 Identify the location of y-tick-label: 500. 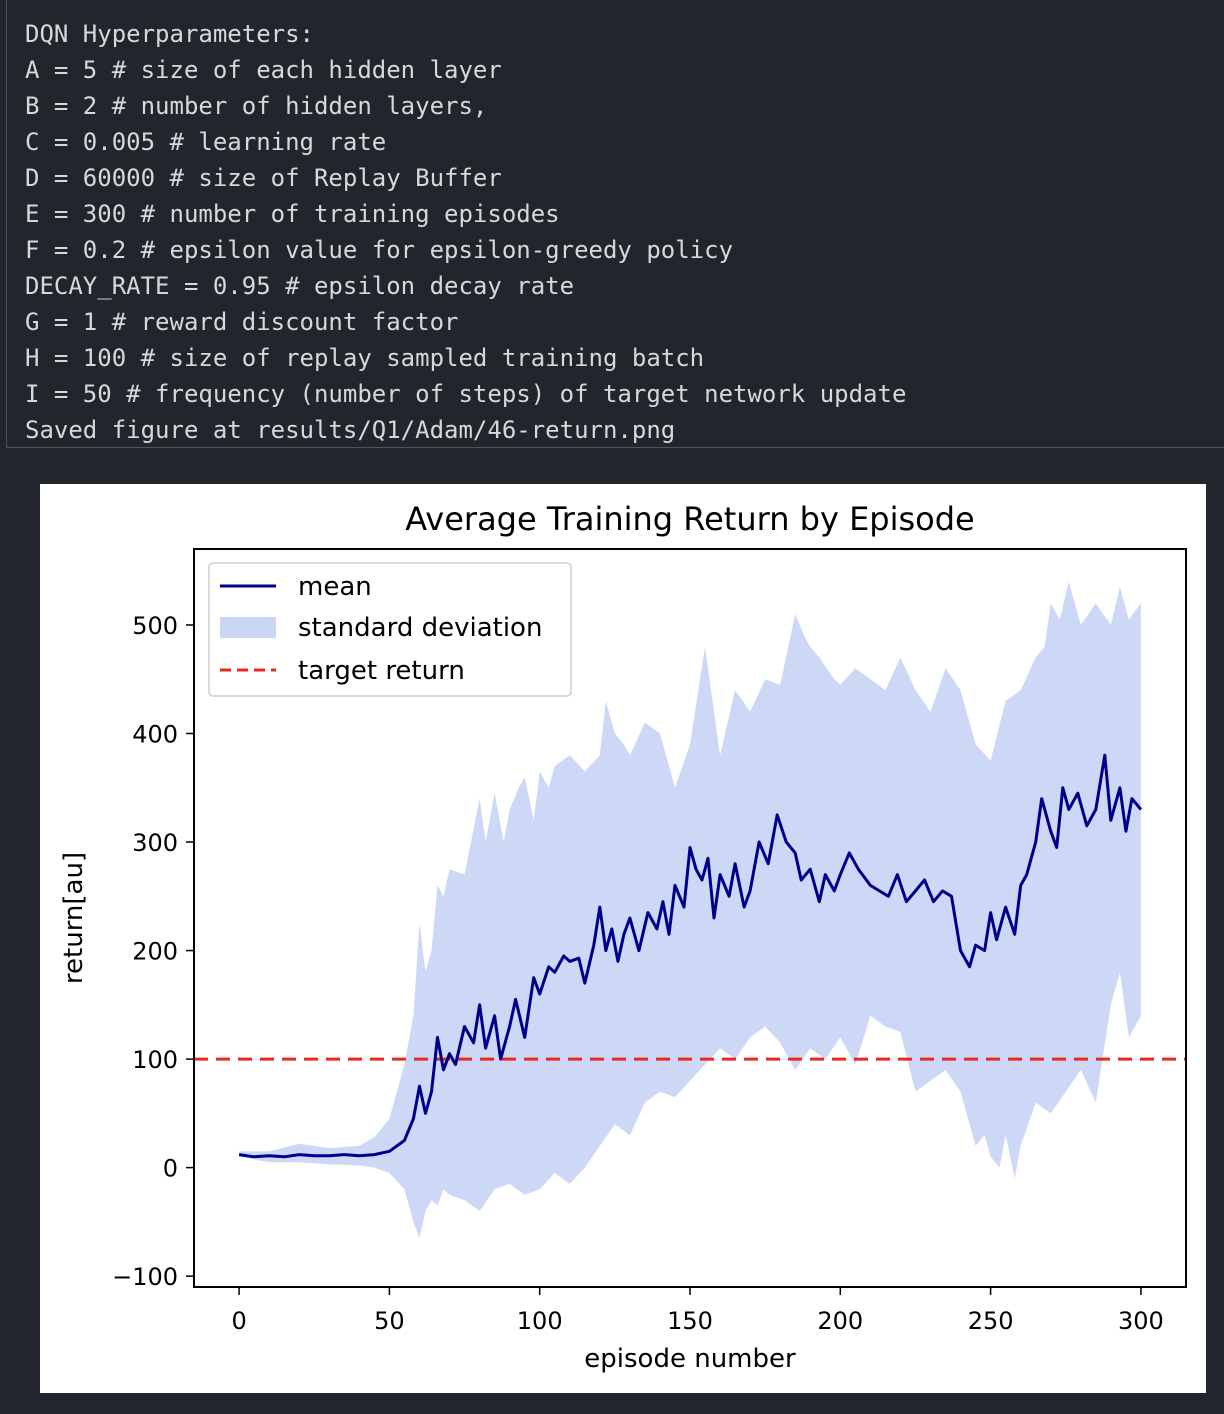
(155, 626).